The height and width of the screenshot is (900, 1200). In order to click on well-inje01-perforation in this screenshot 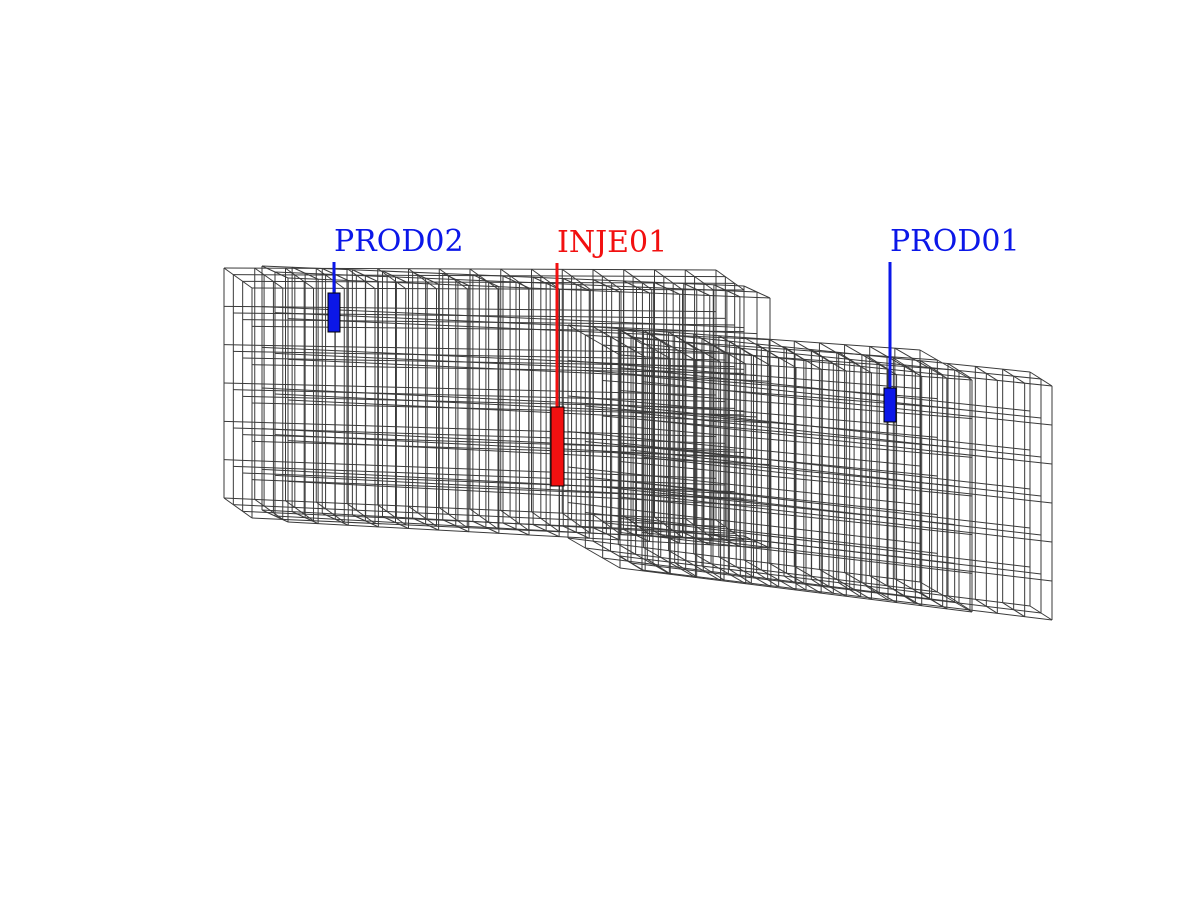, I will do `click(557, 446)`.